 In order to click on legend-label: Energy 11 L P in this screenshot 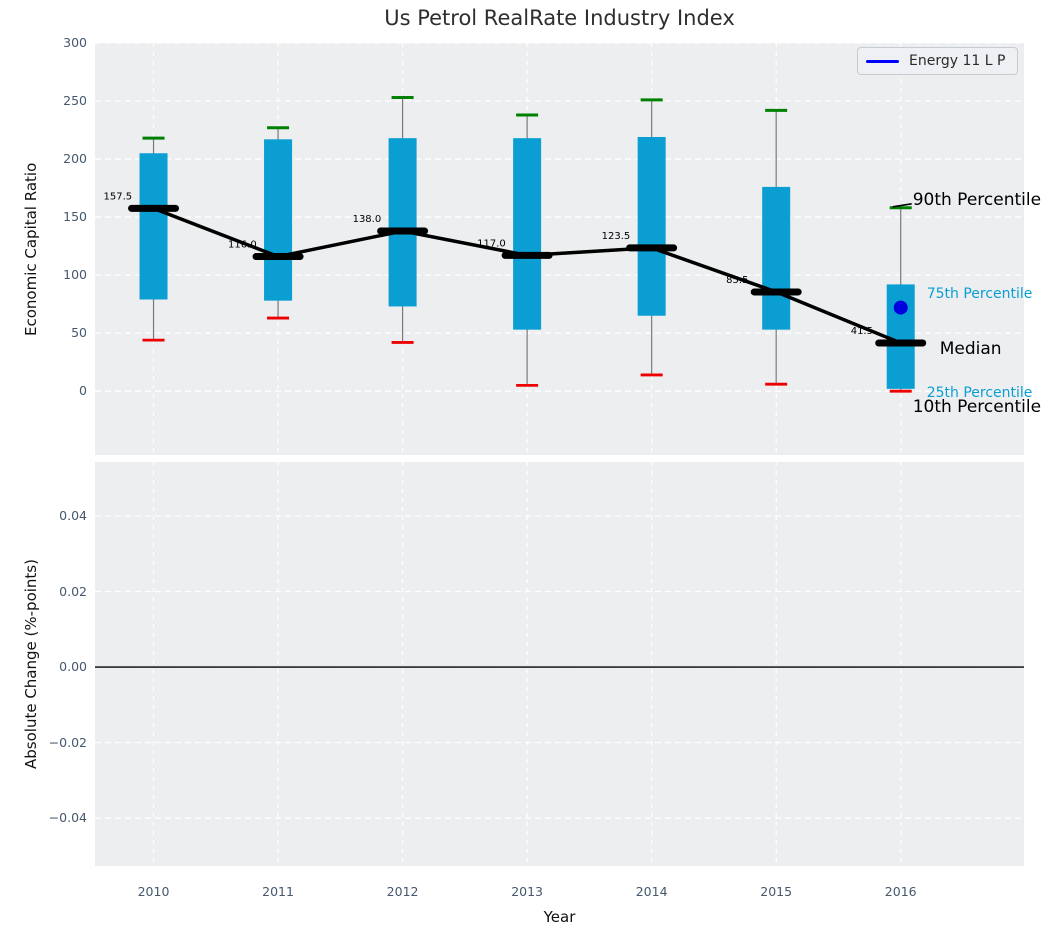, I will do `click(957, 61)`.